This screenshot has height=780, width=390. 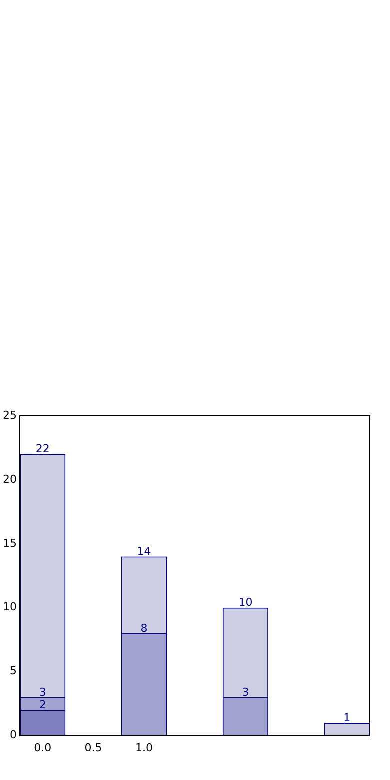 What do you see at coordinates (42, 705) in the screenshot?
I see `annotation: 2` at bounding box center [42, 705].